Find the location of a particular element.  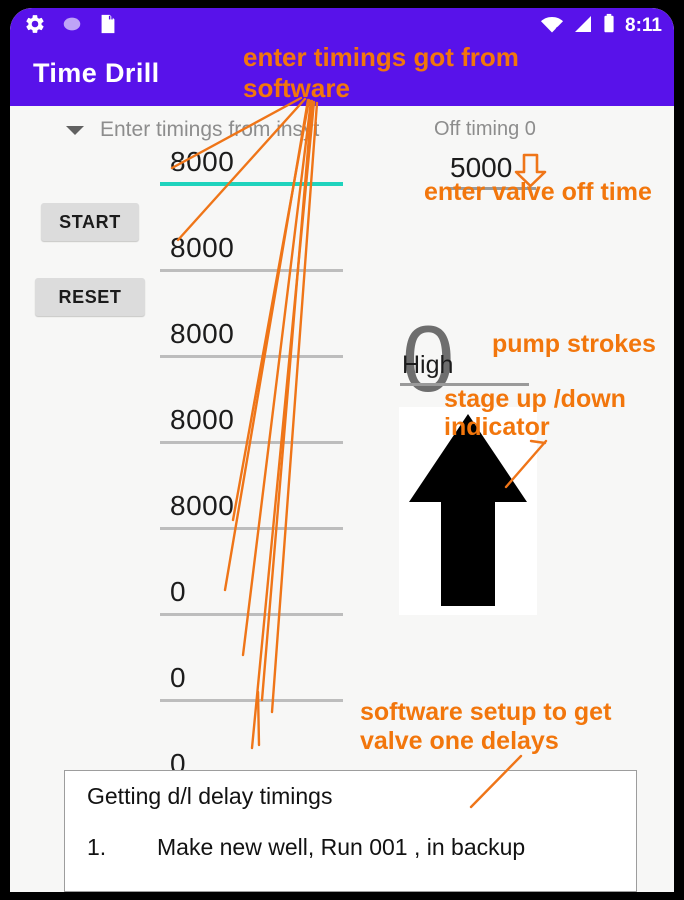

battery-icon is located at coordinates (609, 26).